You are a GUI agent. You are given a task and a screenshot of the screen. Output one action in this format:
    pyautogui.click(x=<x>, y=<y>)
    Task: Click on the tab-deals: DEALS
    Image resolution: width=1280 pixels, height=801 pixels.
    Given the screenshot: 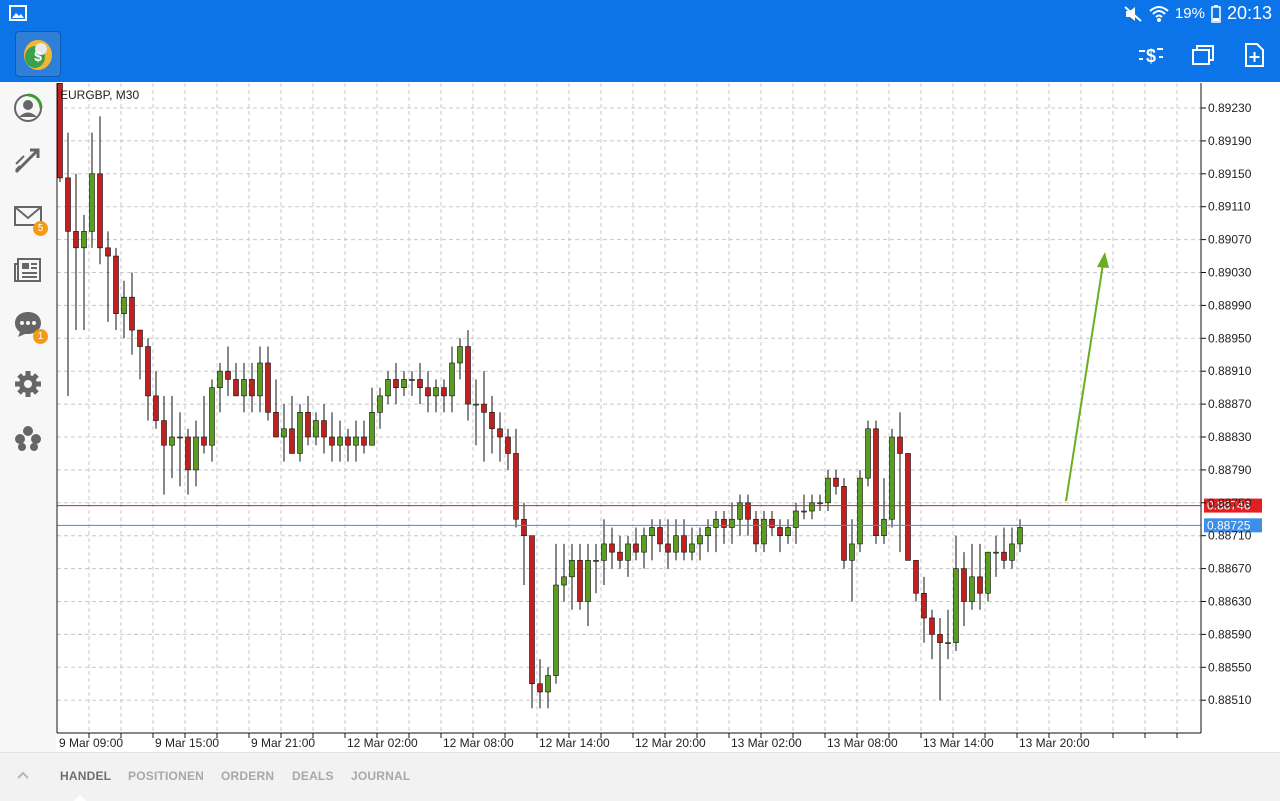 What is the action you would take?
    pyautogui.click(x=313, y=776)
    